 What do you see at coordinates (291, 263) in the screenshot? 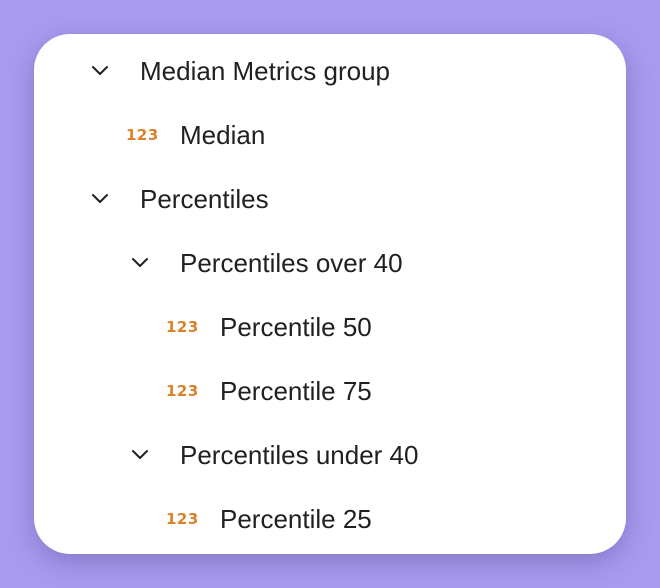
I see `tree-group-label: Percentiles over 40` at bounding box center [291, 263].